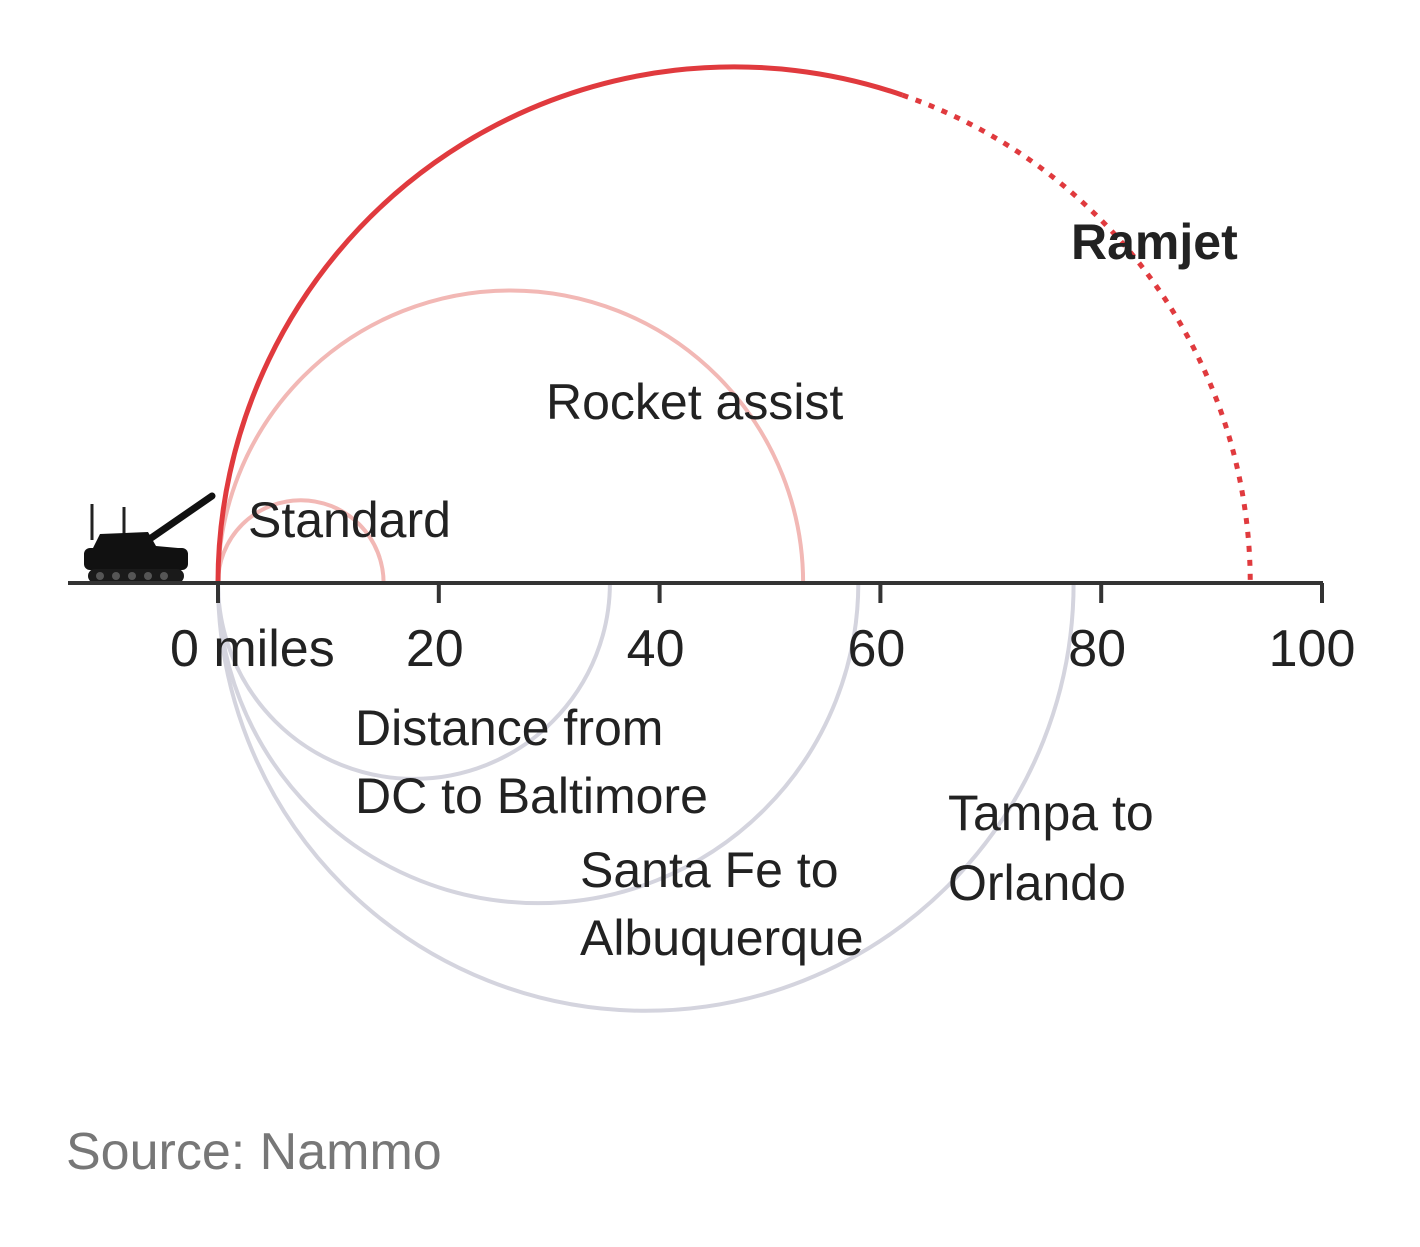  I want to click on x-tick-label-40: 40, so click(656, 649).